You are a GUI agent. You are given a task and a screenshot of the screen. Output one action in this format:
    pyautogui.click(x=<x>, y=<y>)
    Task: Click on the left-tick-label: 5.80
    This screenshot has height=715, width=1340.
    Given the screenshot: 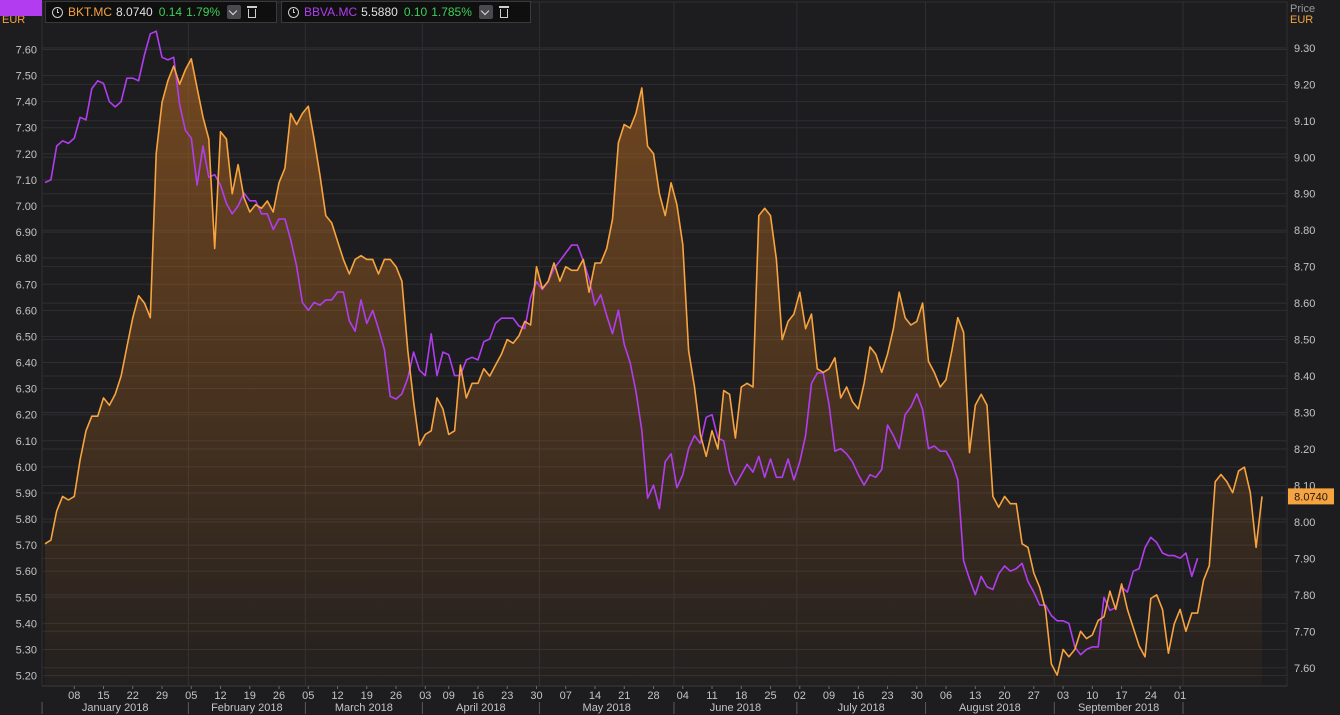 What is the action you would take?
    pyautogui.click(x=26, y=520)
    